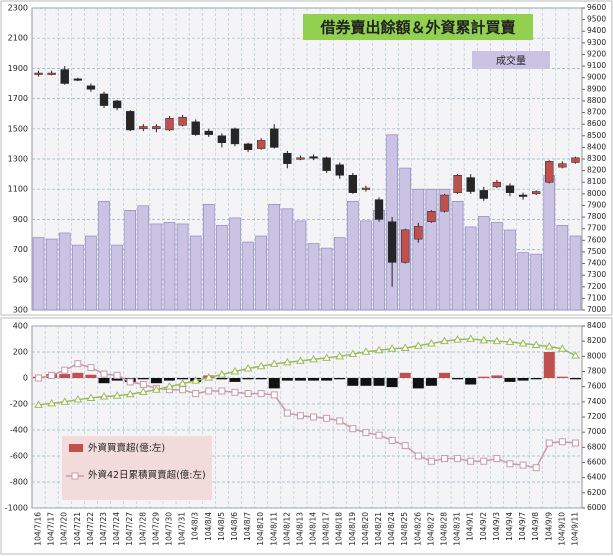  I want to click on x-tick-label: 104/7/22, so click(90, 529).